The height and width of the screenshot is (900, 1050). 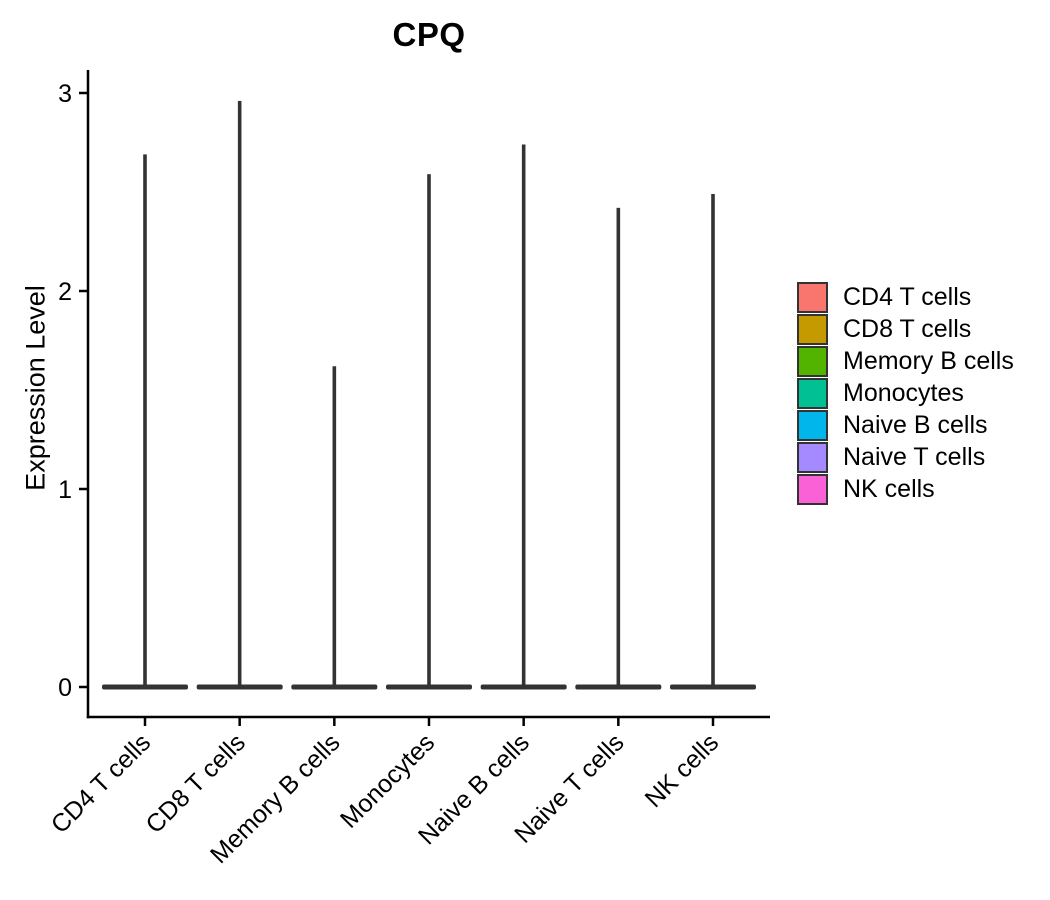 What do you see at coordinates (65, 292) in the screenshot?
I see `y-tick-label: 2` at bounding box center [65, 292].